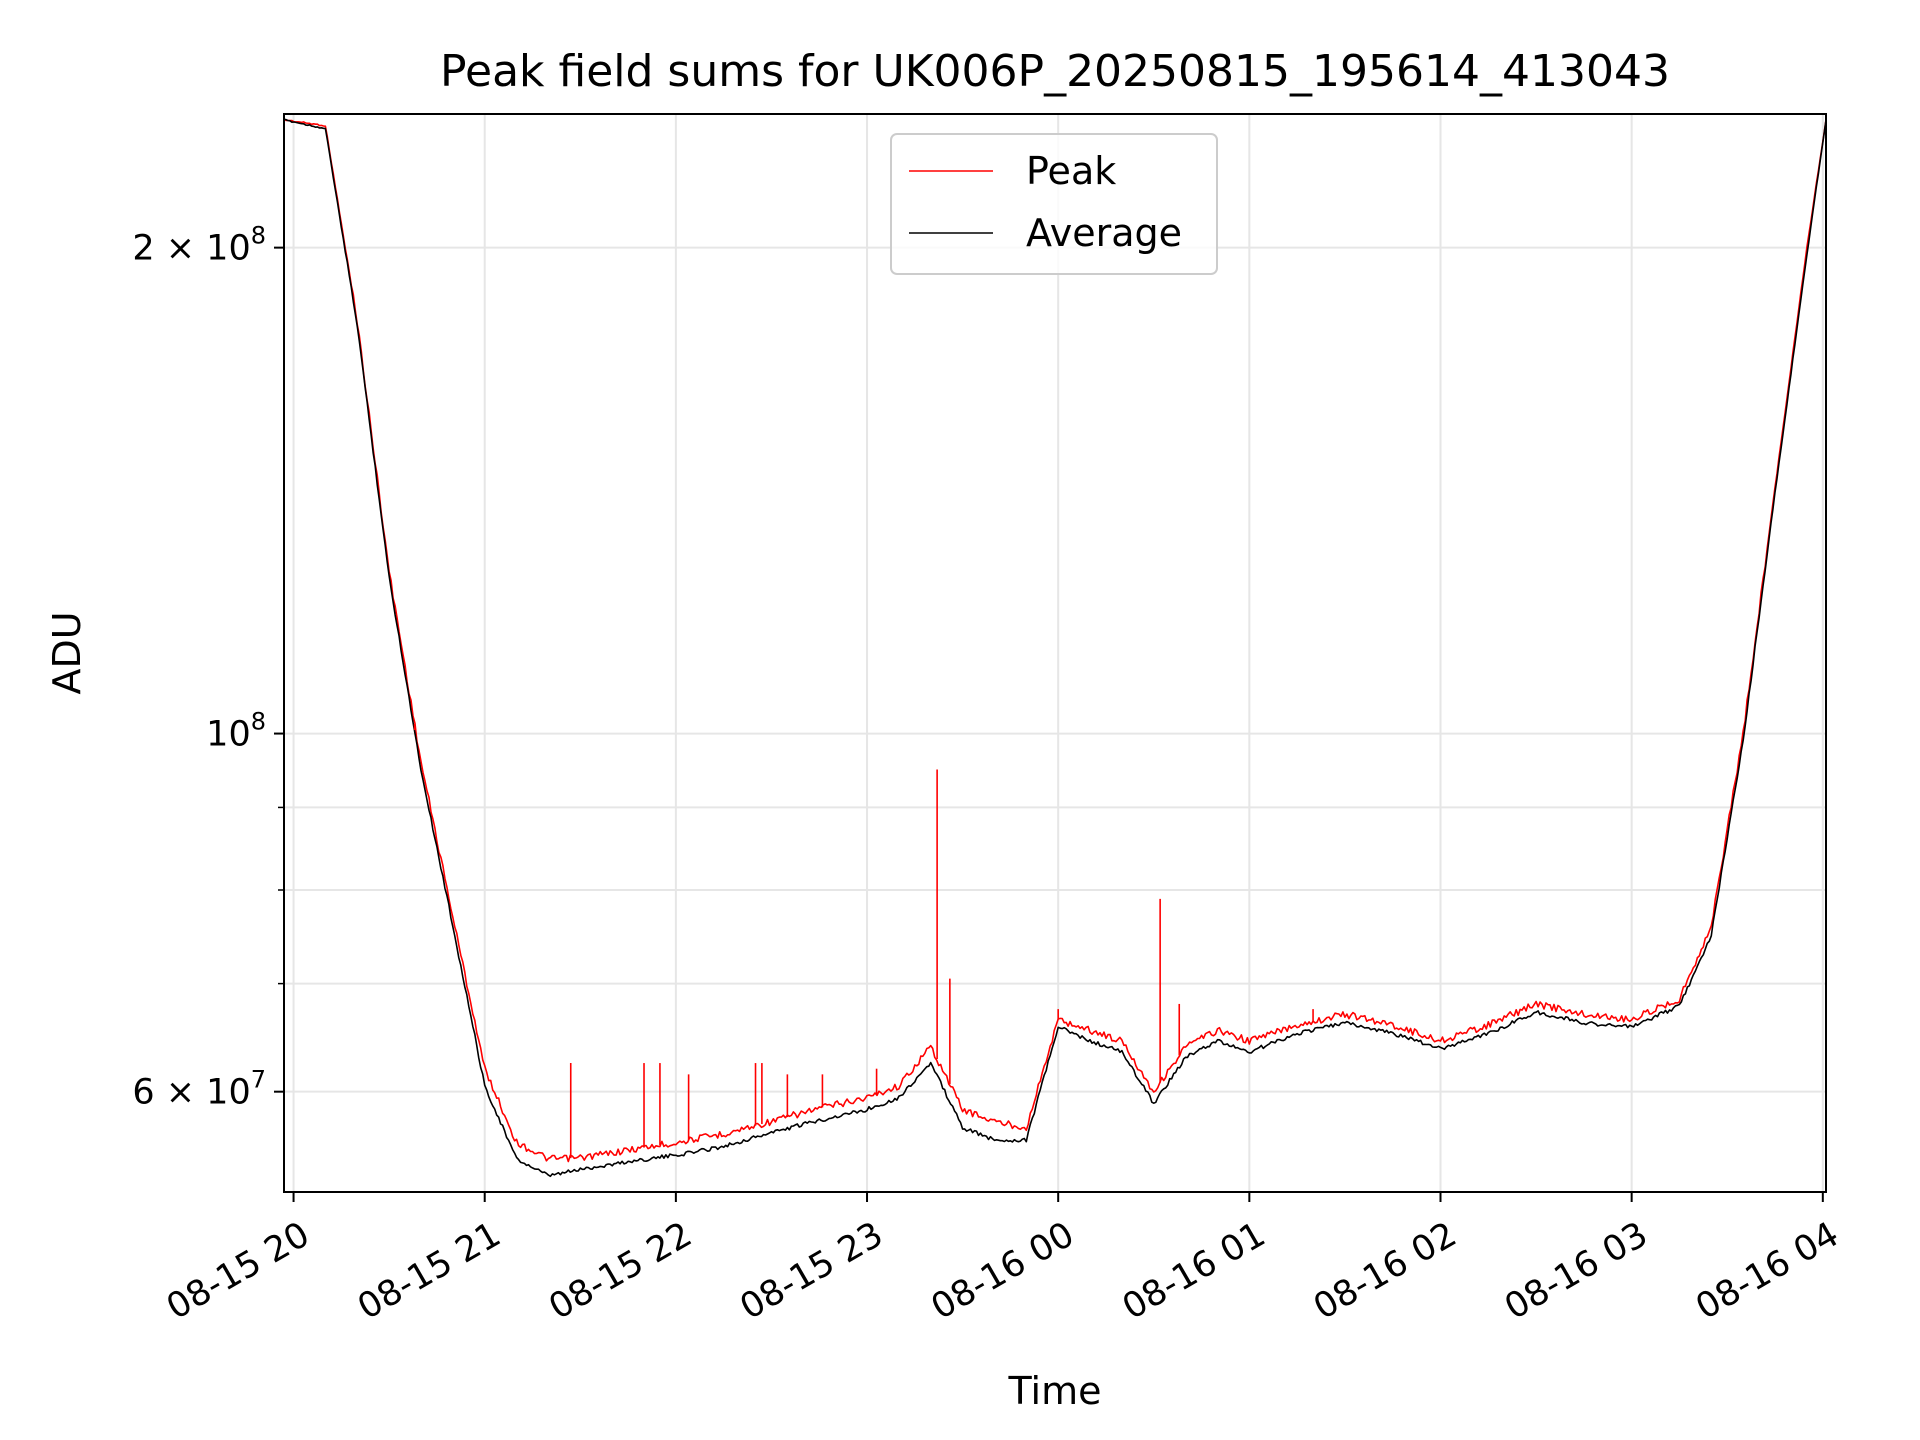 The image size is (1920, 1440). Describe the element at coordinates (199, 245) in the screenshot. I see `y-tick-label: 2 × 108` at that location.